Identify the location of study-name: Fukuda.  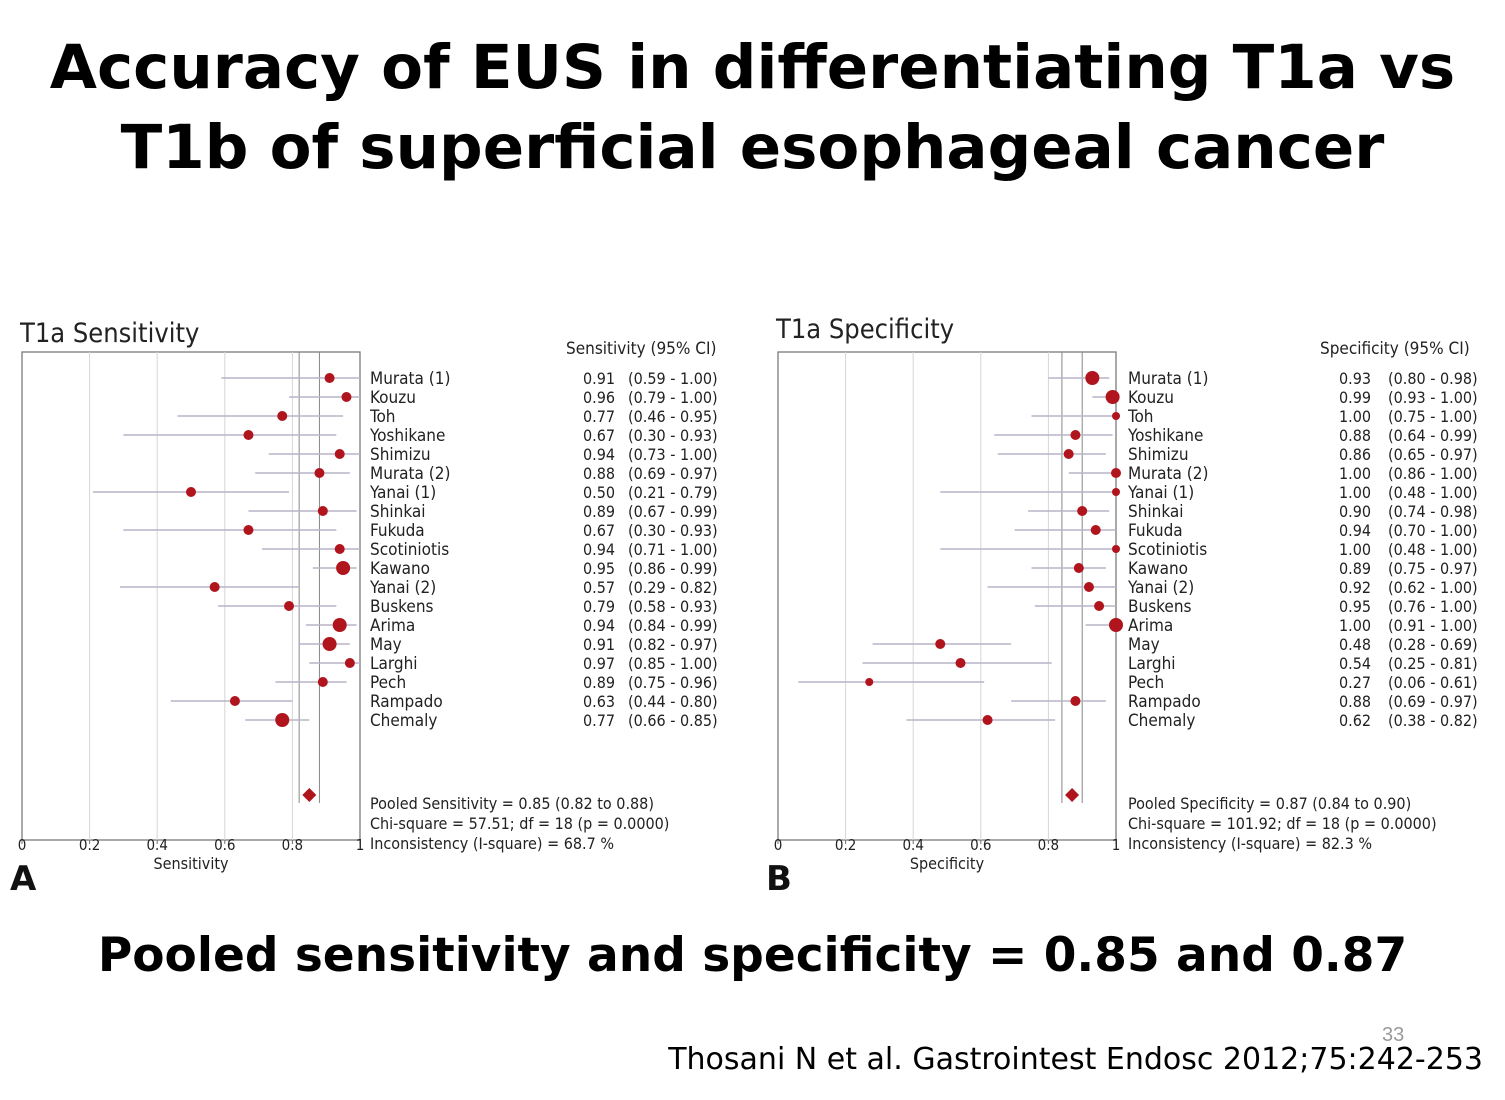
(397, 531).